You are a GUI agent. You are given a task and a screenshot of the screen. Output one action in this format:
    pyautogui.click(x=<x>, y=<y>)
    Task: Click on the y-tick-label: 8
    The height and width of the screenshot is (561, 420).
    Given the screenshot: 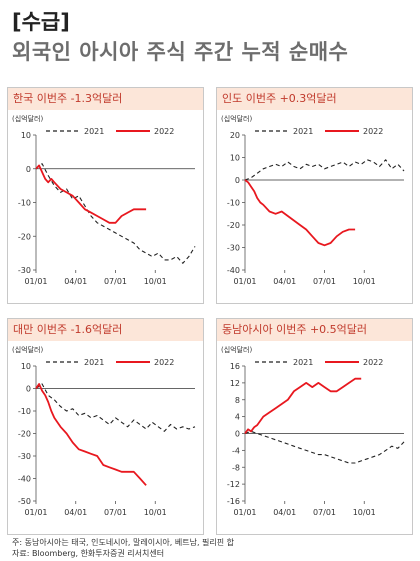 What is the action you would take?
    pyautogui.click(x=237, y=400)
    